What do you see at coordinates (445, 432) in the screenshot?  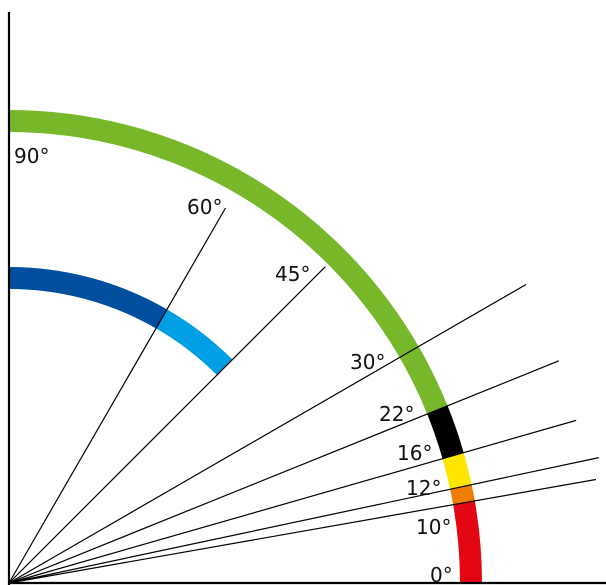 I see `outer-arc-black` at bounding box center [445, 432].